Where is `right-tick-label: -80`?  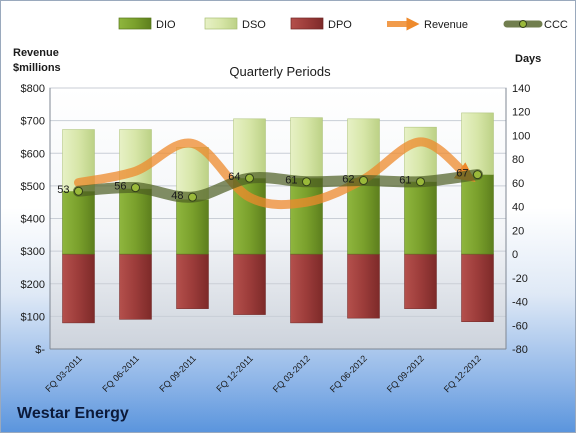
right-tick-label: -80 is located at coordinates (520, 350).